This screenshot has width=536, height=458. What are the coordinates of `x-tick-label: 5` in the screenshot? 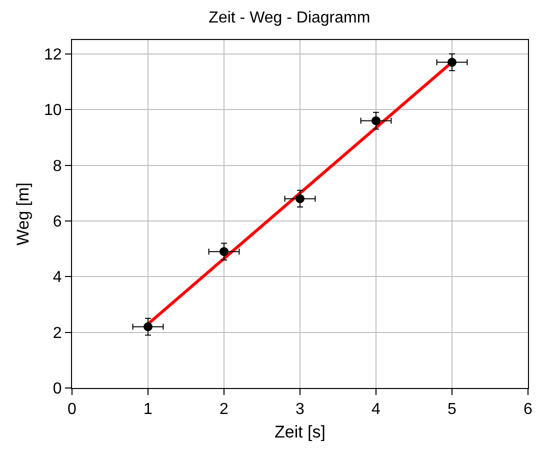 It's located at (452, 409).